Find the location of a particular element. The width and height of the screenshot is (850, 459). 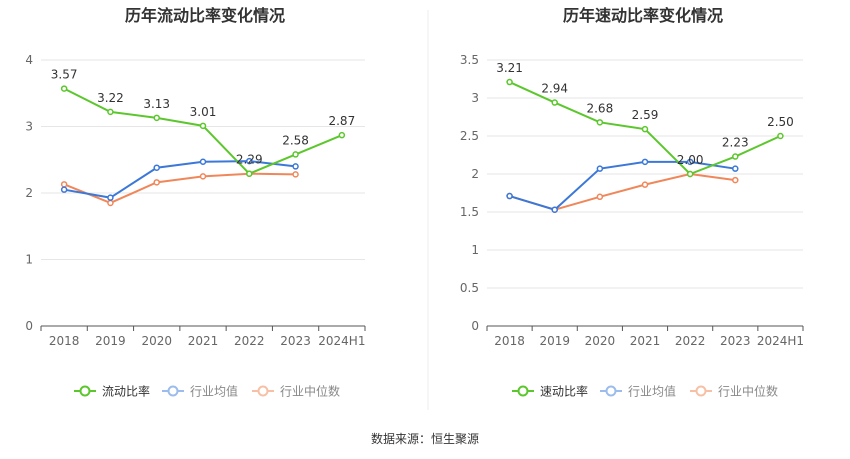

y-tick-label: 3.5 is located at coordinates (469, 60).